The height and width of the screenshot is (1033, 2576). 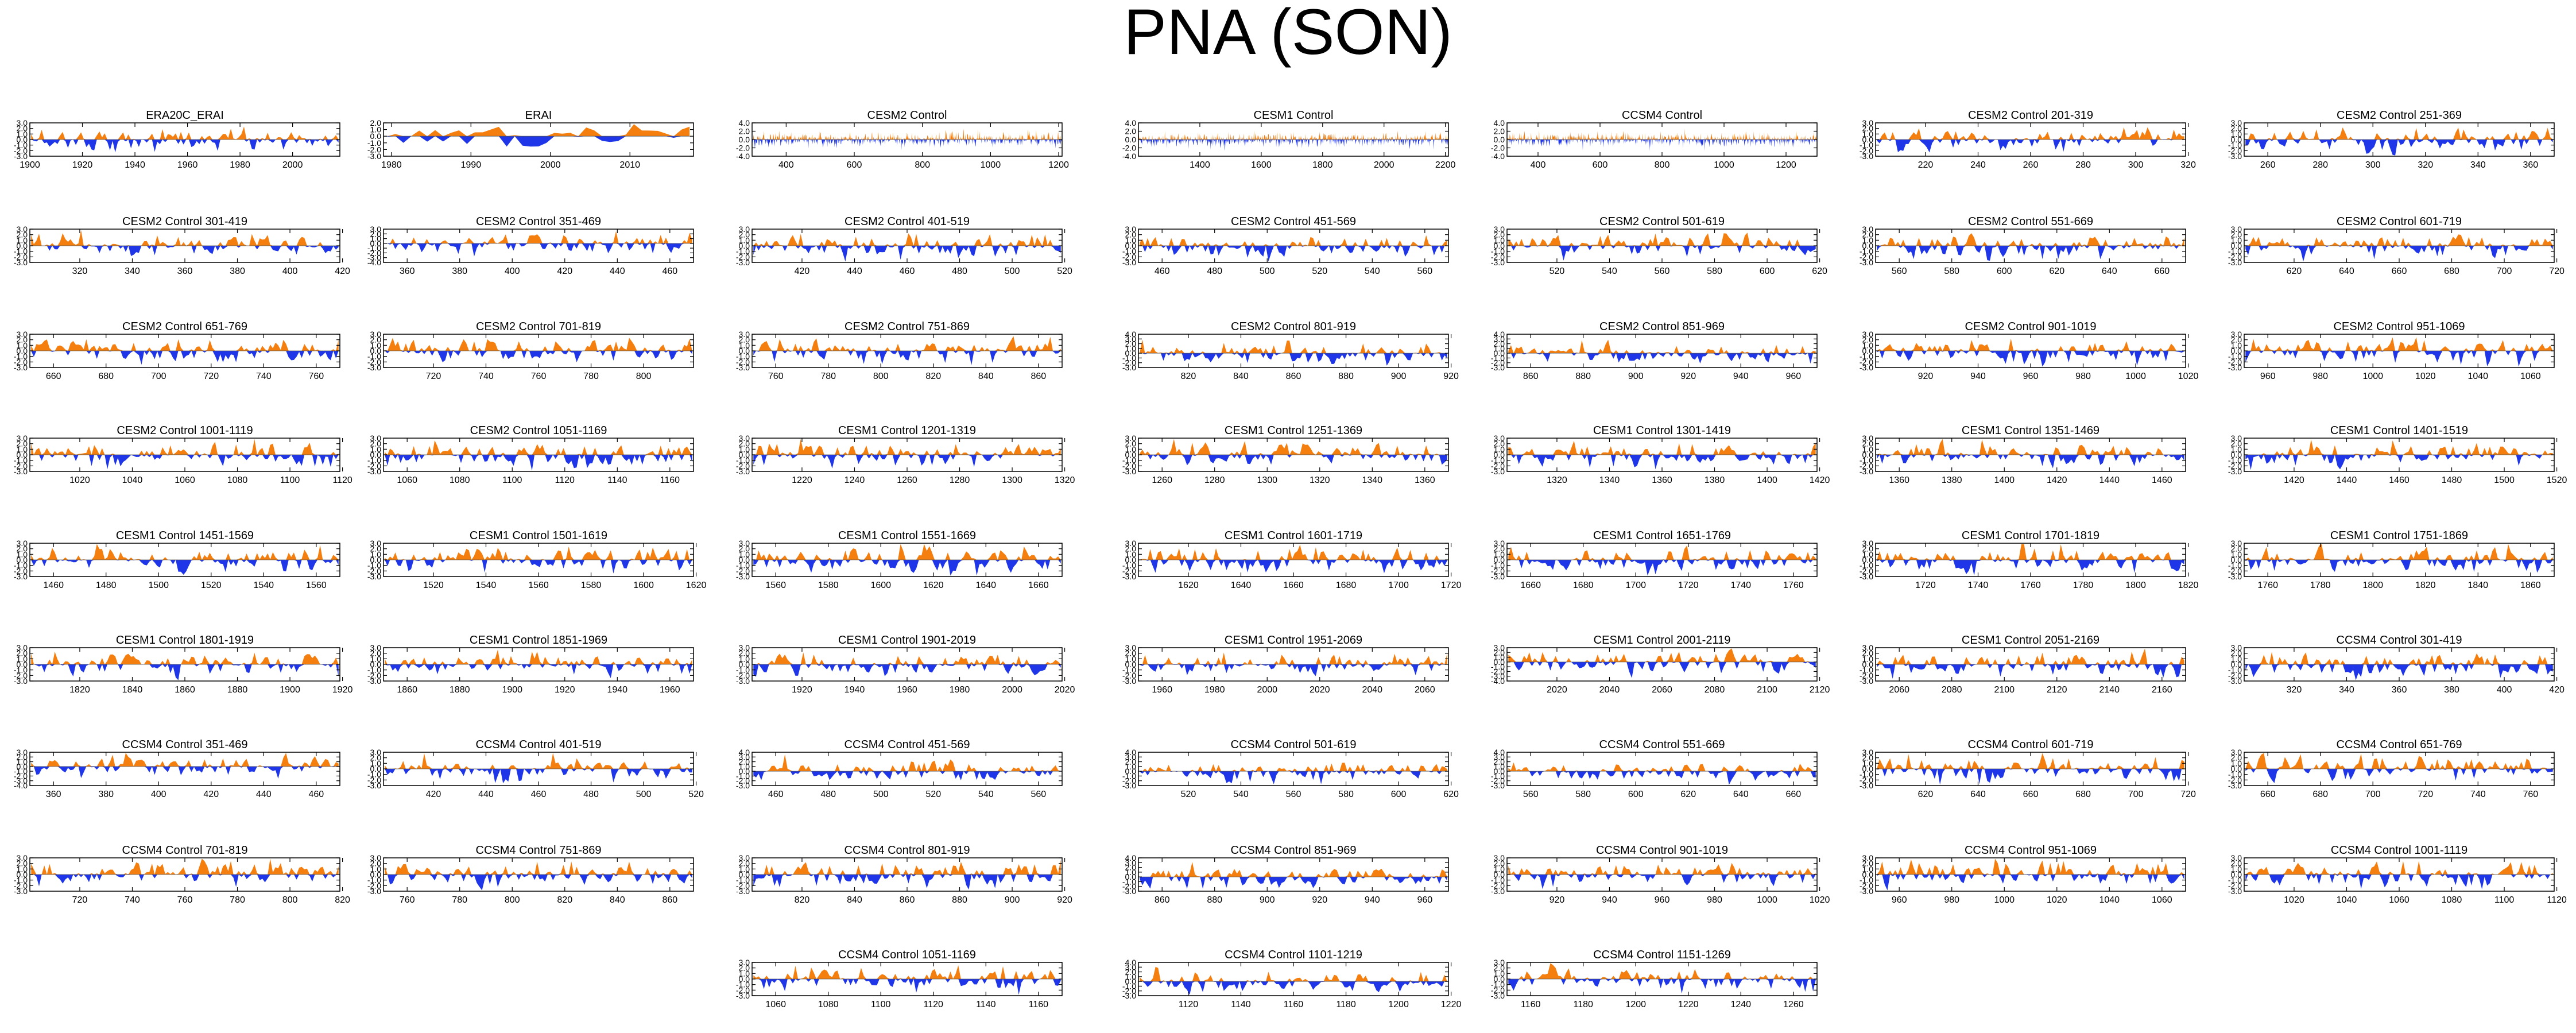 What do you see at coordinates (1662, 115) in the screenshot?
I see `panel-title: CCSM4 Control` at bounding box center [1662, 115].